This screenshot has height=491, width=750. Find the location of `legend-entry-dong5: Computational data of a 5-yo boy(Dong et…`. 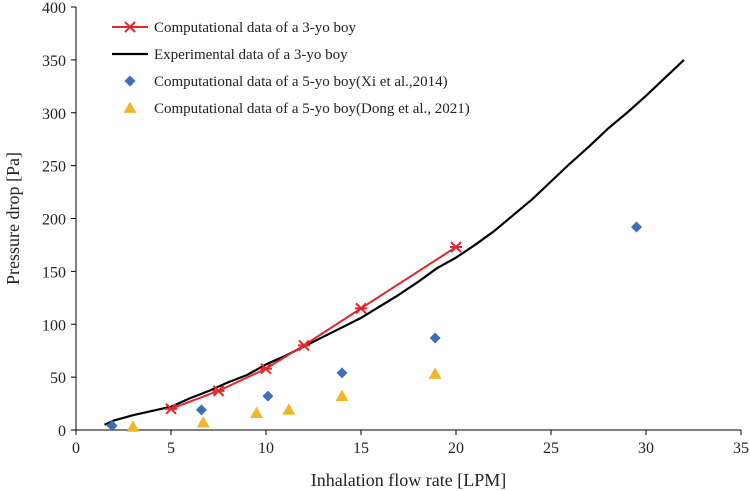

legend-entry-dong5: Computational data of a 5-yo boy(Dong et… is located at coordinates (296, 109).